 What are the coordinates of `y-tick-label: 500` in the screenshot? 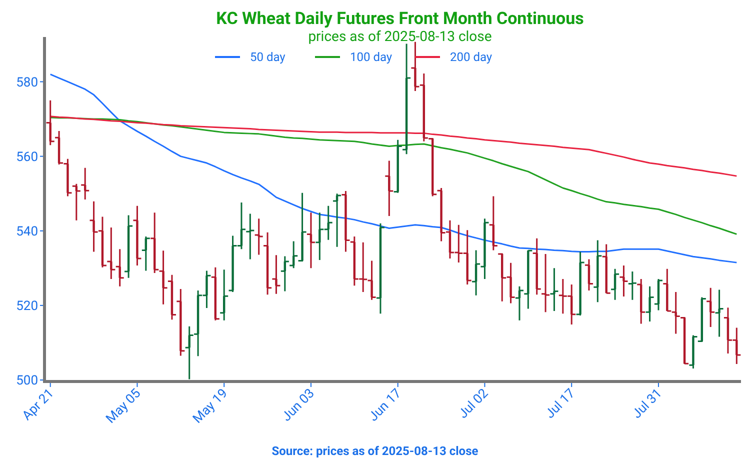 It's located at (27, 381).